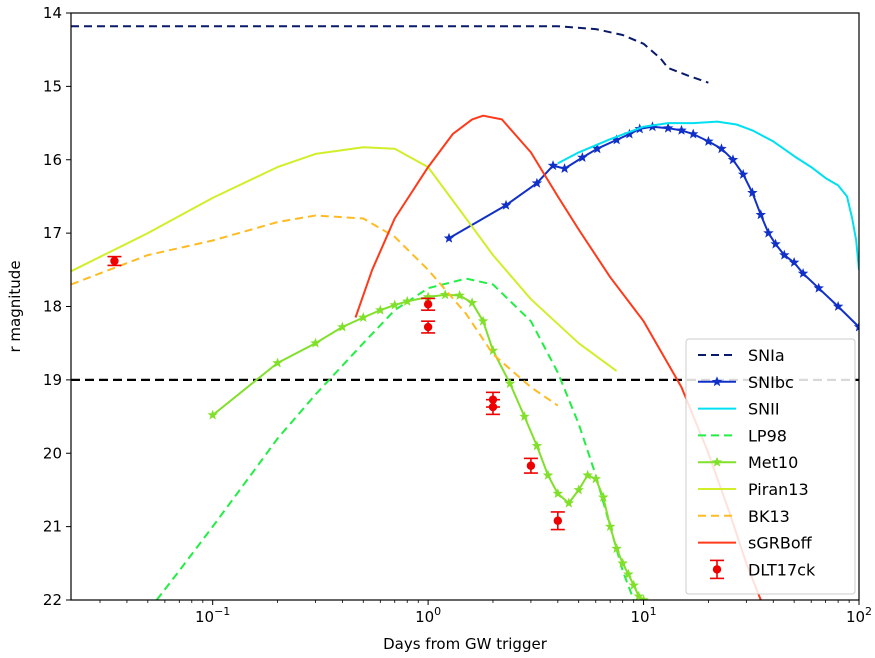 This screenshot has width=875, height=658. I want to click on y-tick-label: 16, so click(52, 160).